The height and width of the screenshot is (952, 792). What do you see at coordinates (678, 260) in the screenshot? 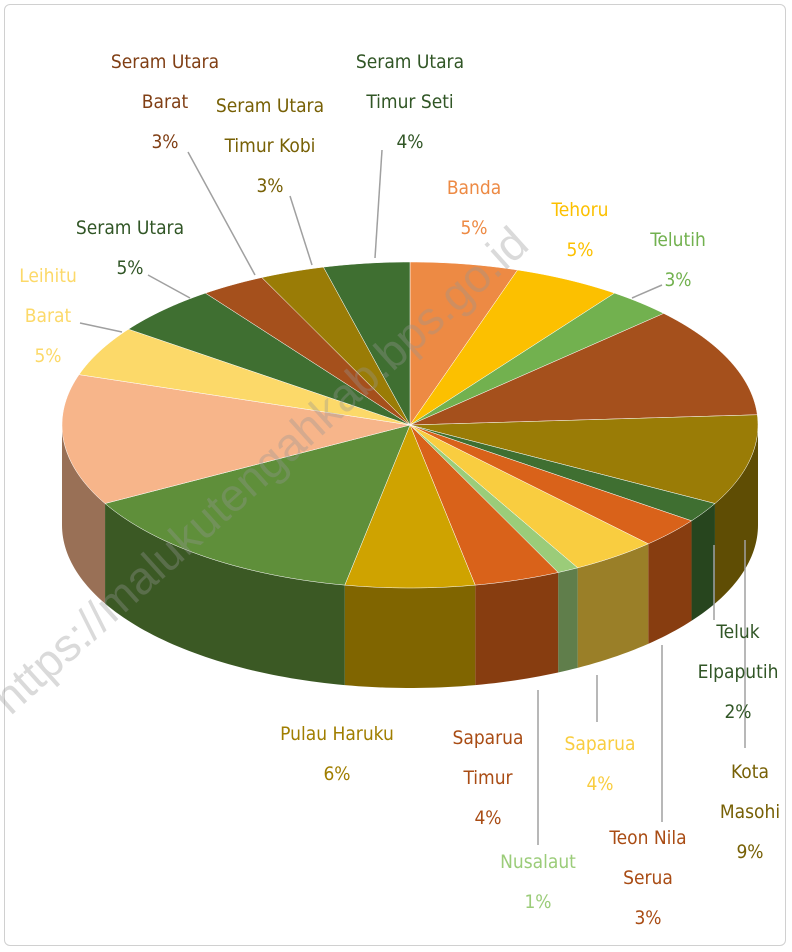
I see `slice-label: Telutih 3%` at bounding box center [678, 260].